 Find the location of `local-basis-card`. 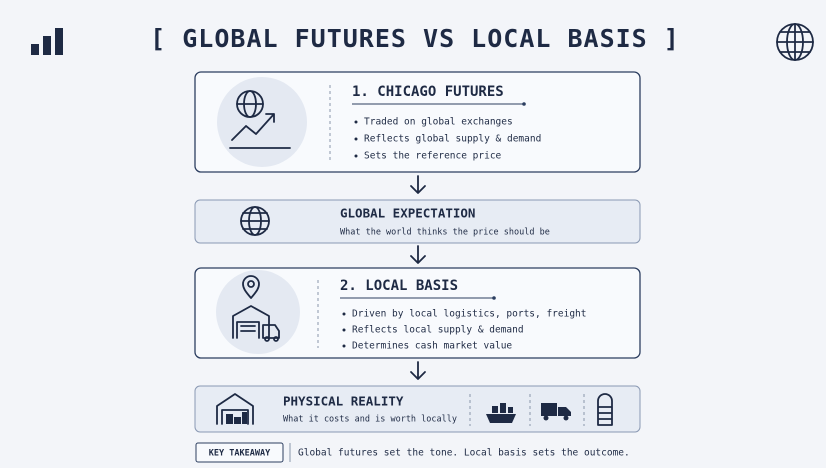

local-basis-card is located at coordinates (417, 313).